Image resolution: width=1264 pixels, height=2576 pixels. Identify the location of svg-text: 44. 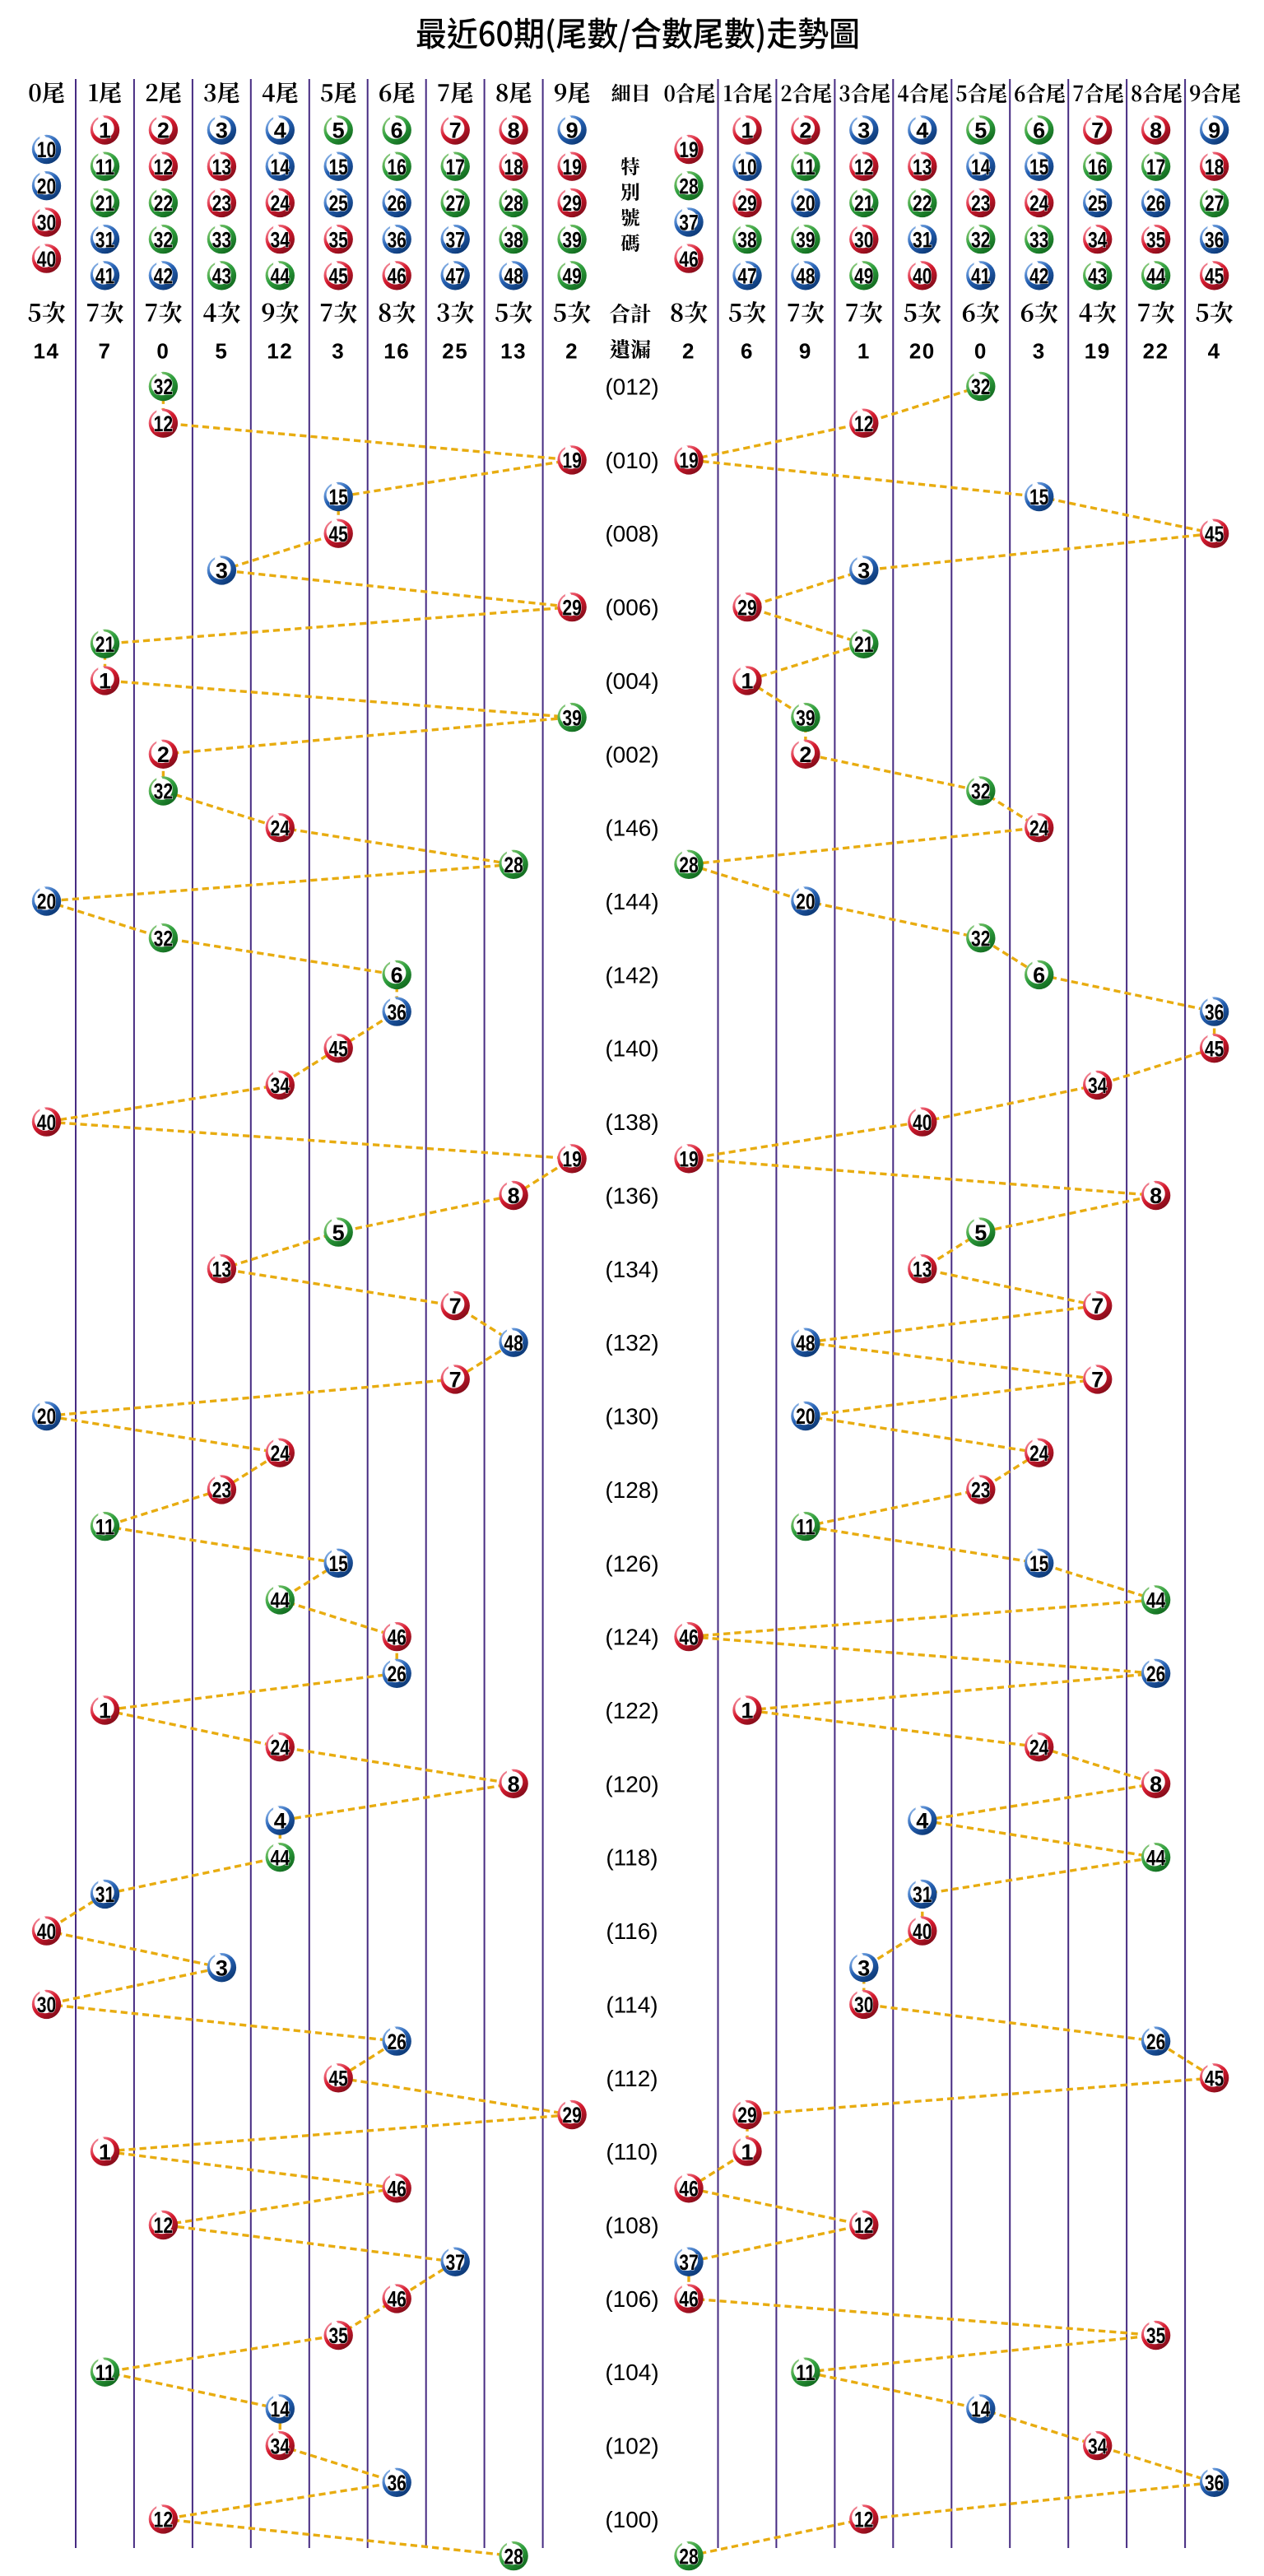
(280, 1857).